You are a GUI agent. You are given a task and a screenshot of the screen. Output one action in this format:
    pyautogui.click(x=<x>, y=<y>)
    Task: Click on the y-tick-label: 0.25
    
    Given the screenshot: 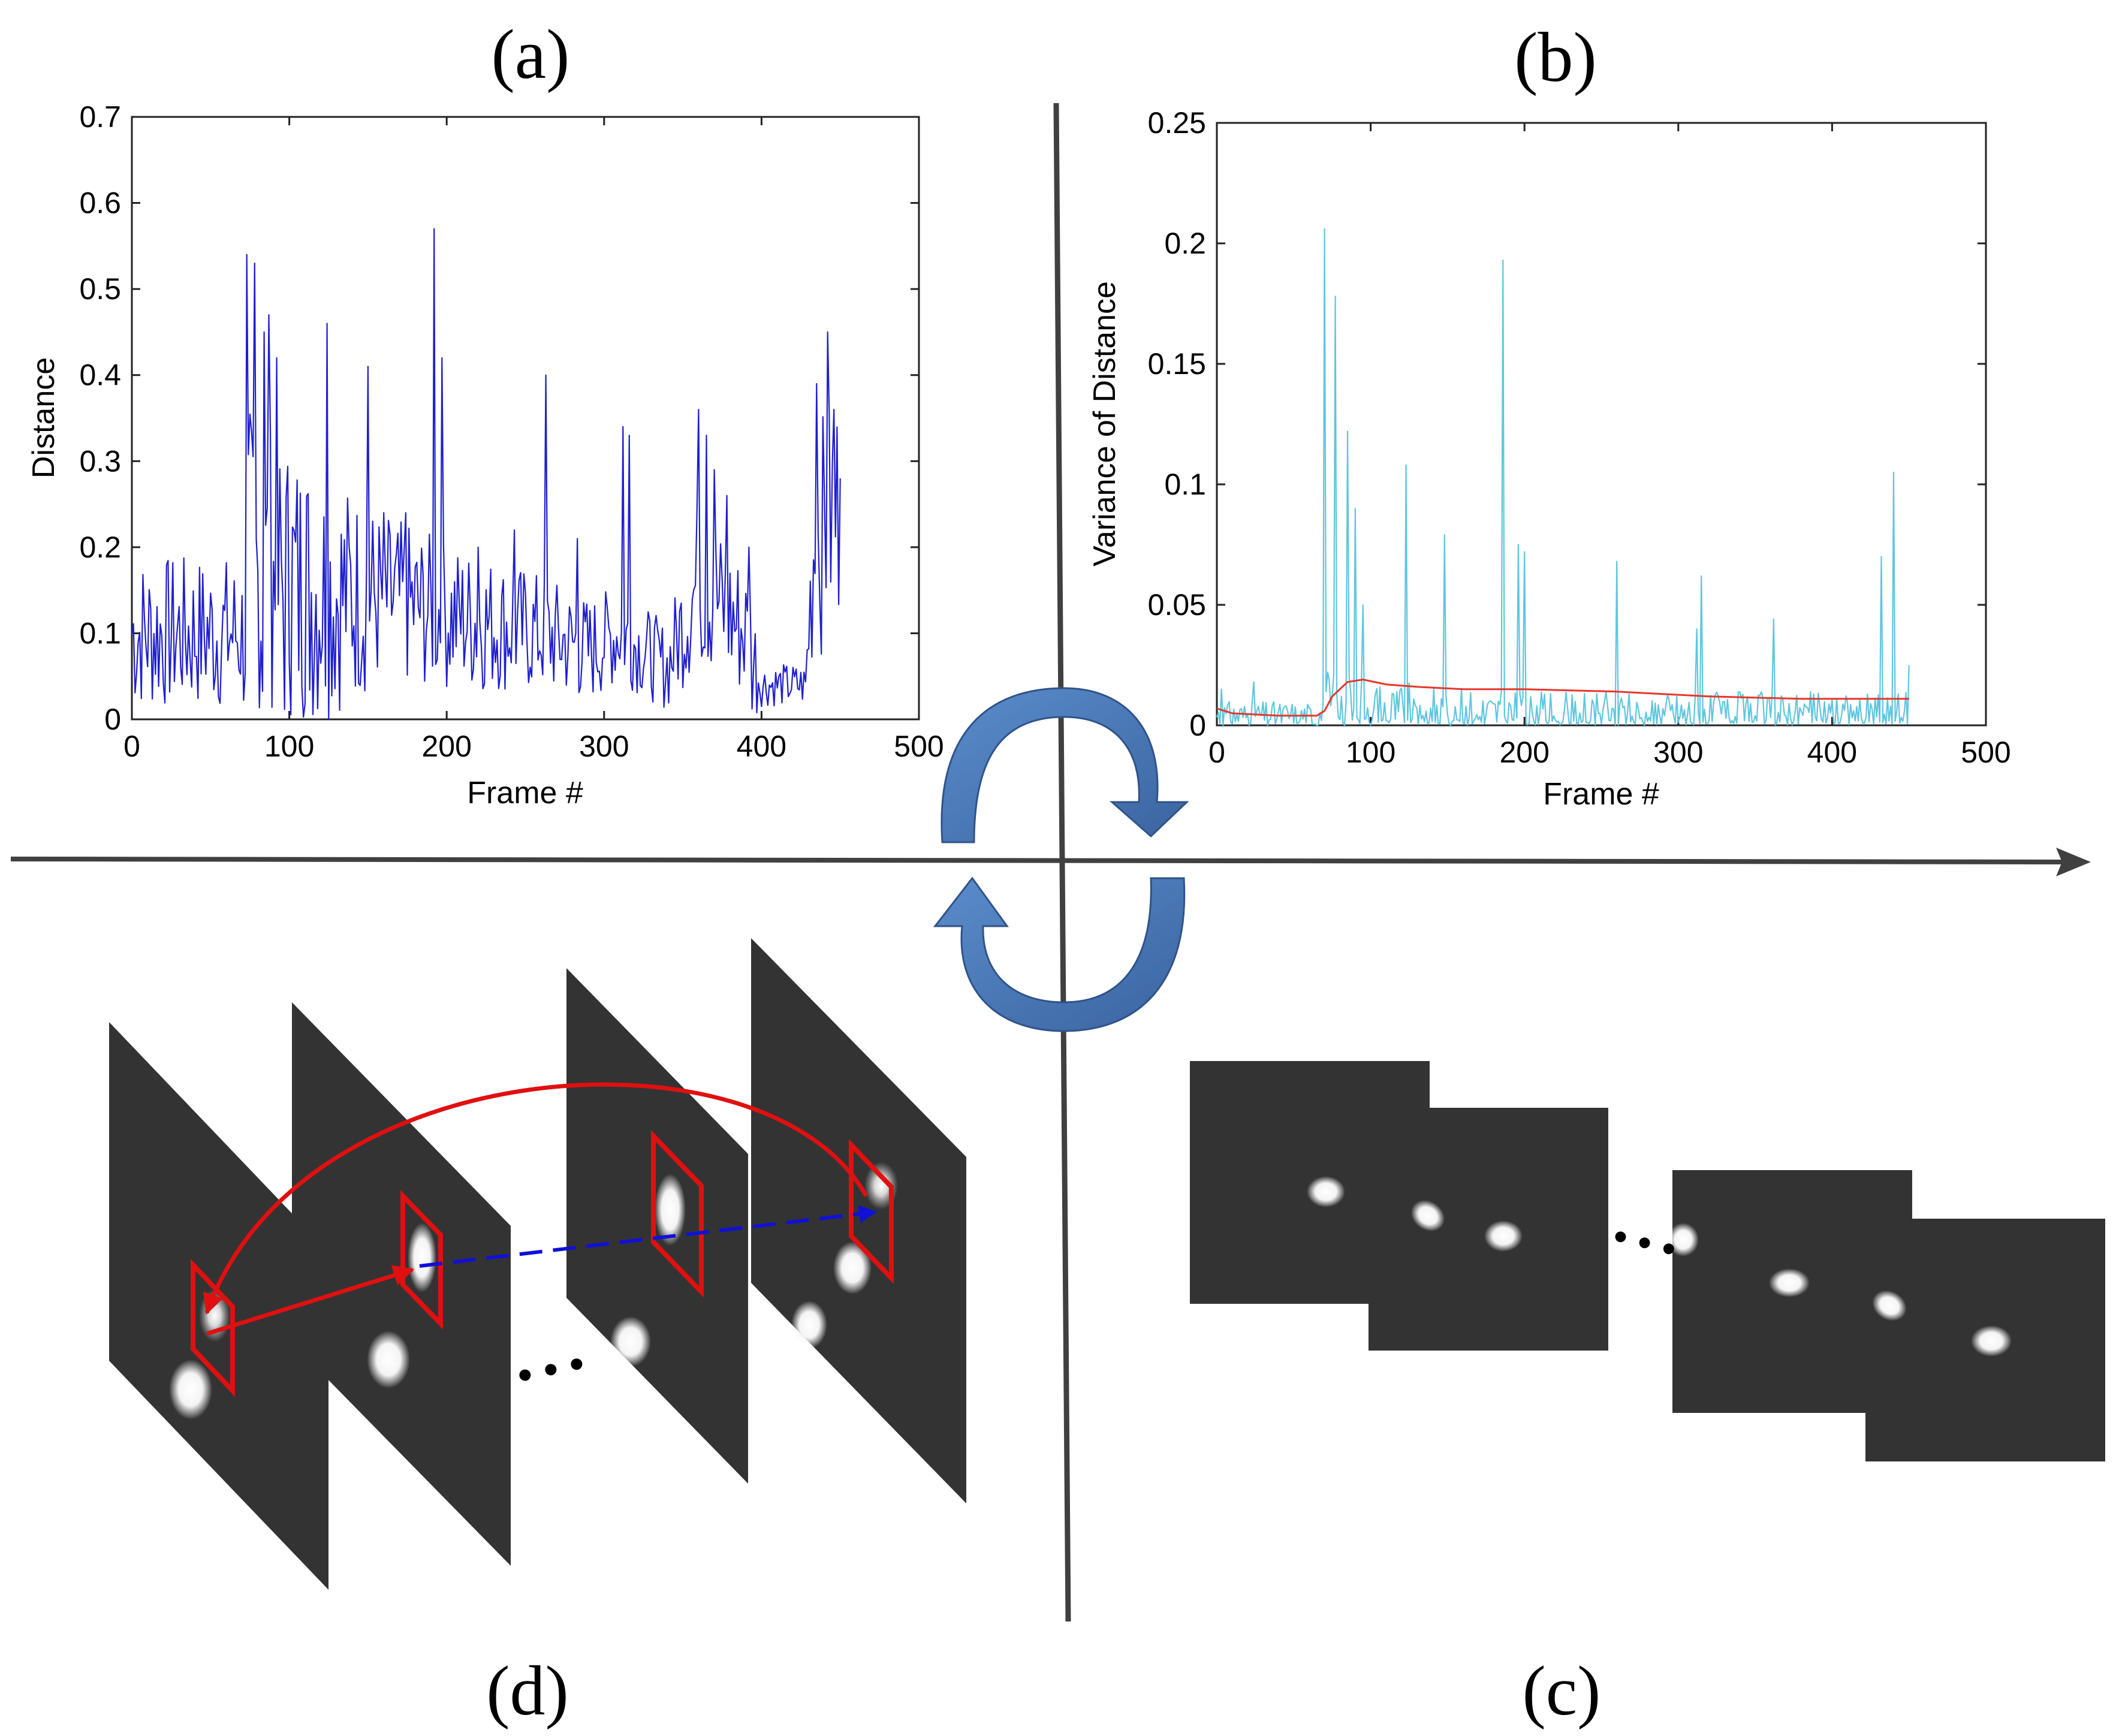 What is the action you would take?
    pyautogui.click(x=1177, y=123)
    